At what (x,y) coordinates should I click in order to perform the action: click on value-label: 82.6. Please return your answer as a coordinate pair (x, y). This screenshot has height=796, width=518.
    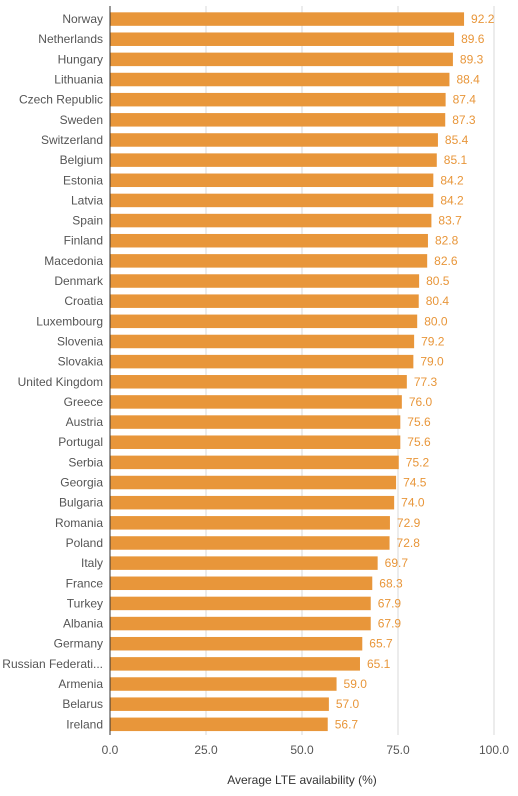
    Looking at the image, I should click on (446, 261).